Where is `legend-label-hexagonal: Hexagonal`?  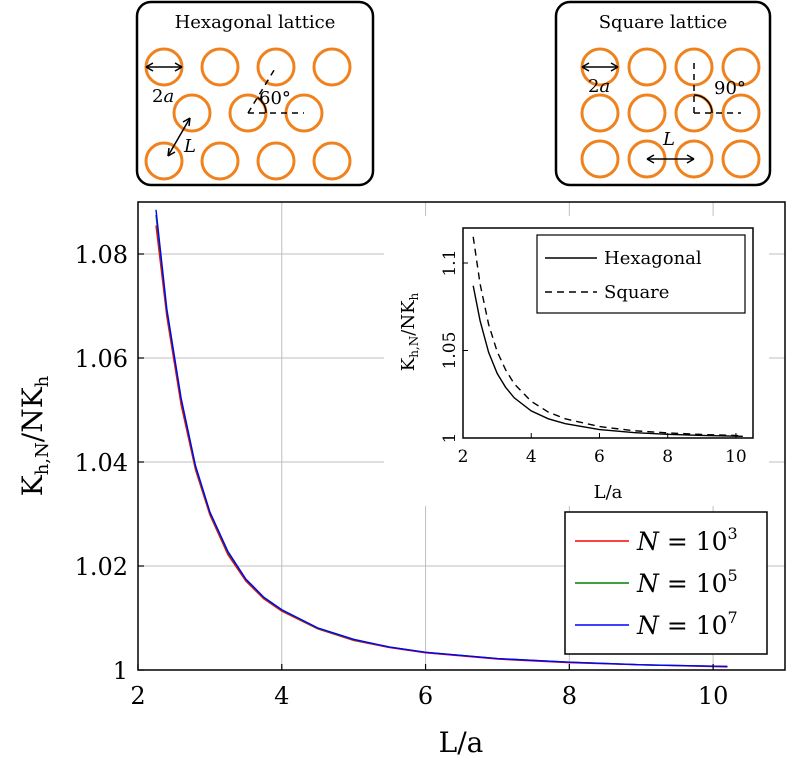
legend-label-hexagonal: Hexagonal is located at coordinates (653, 258).